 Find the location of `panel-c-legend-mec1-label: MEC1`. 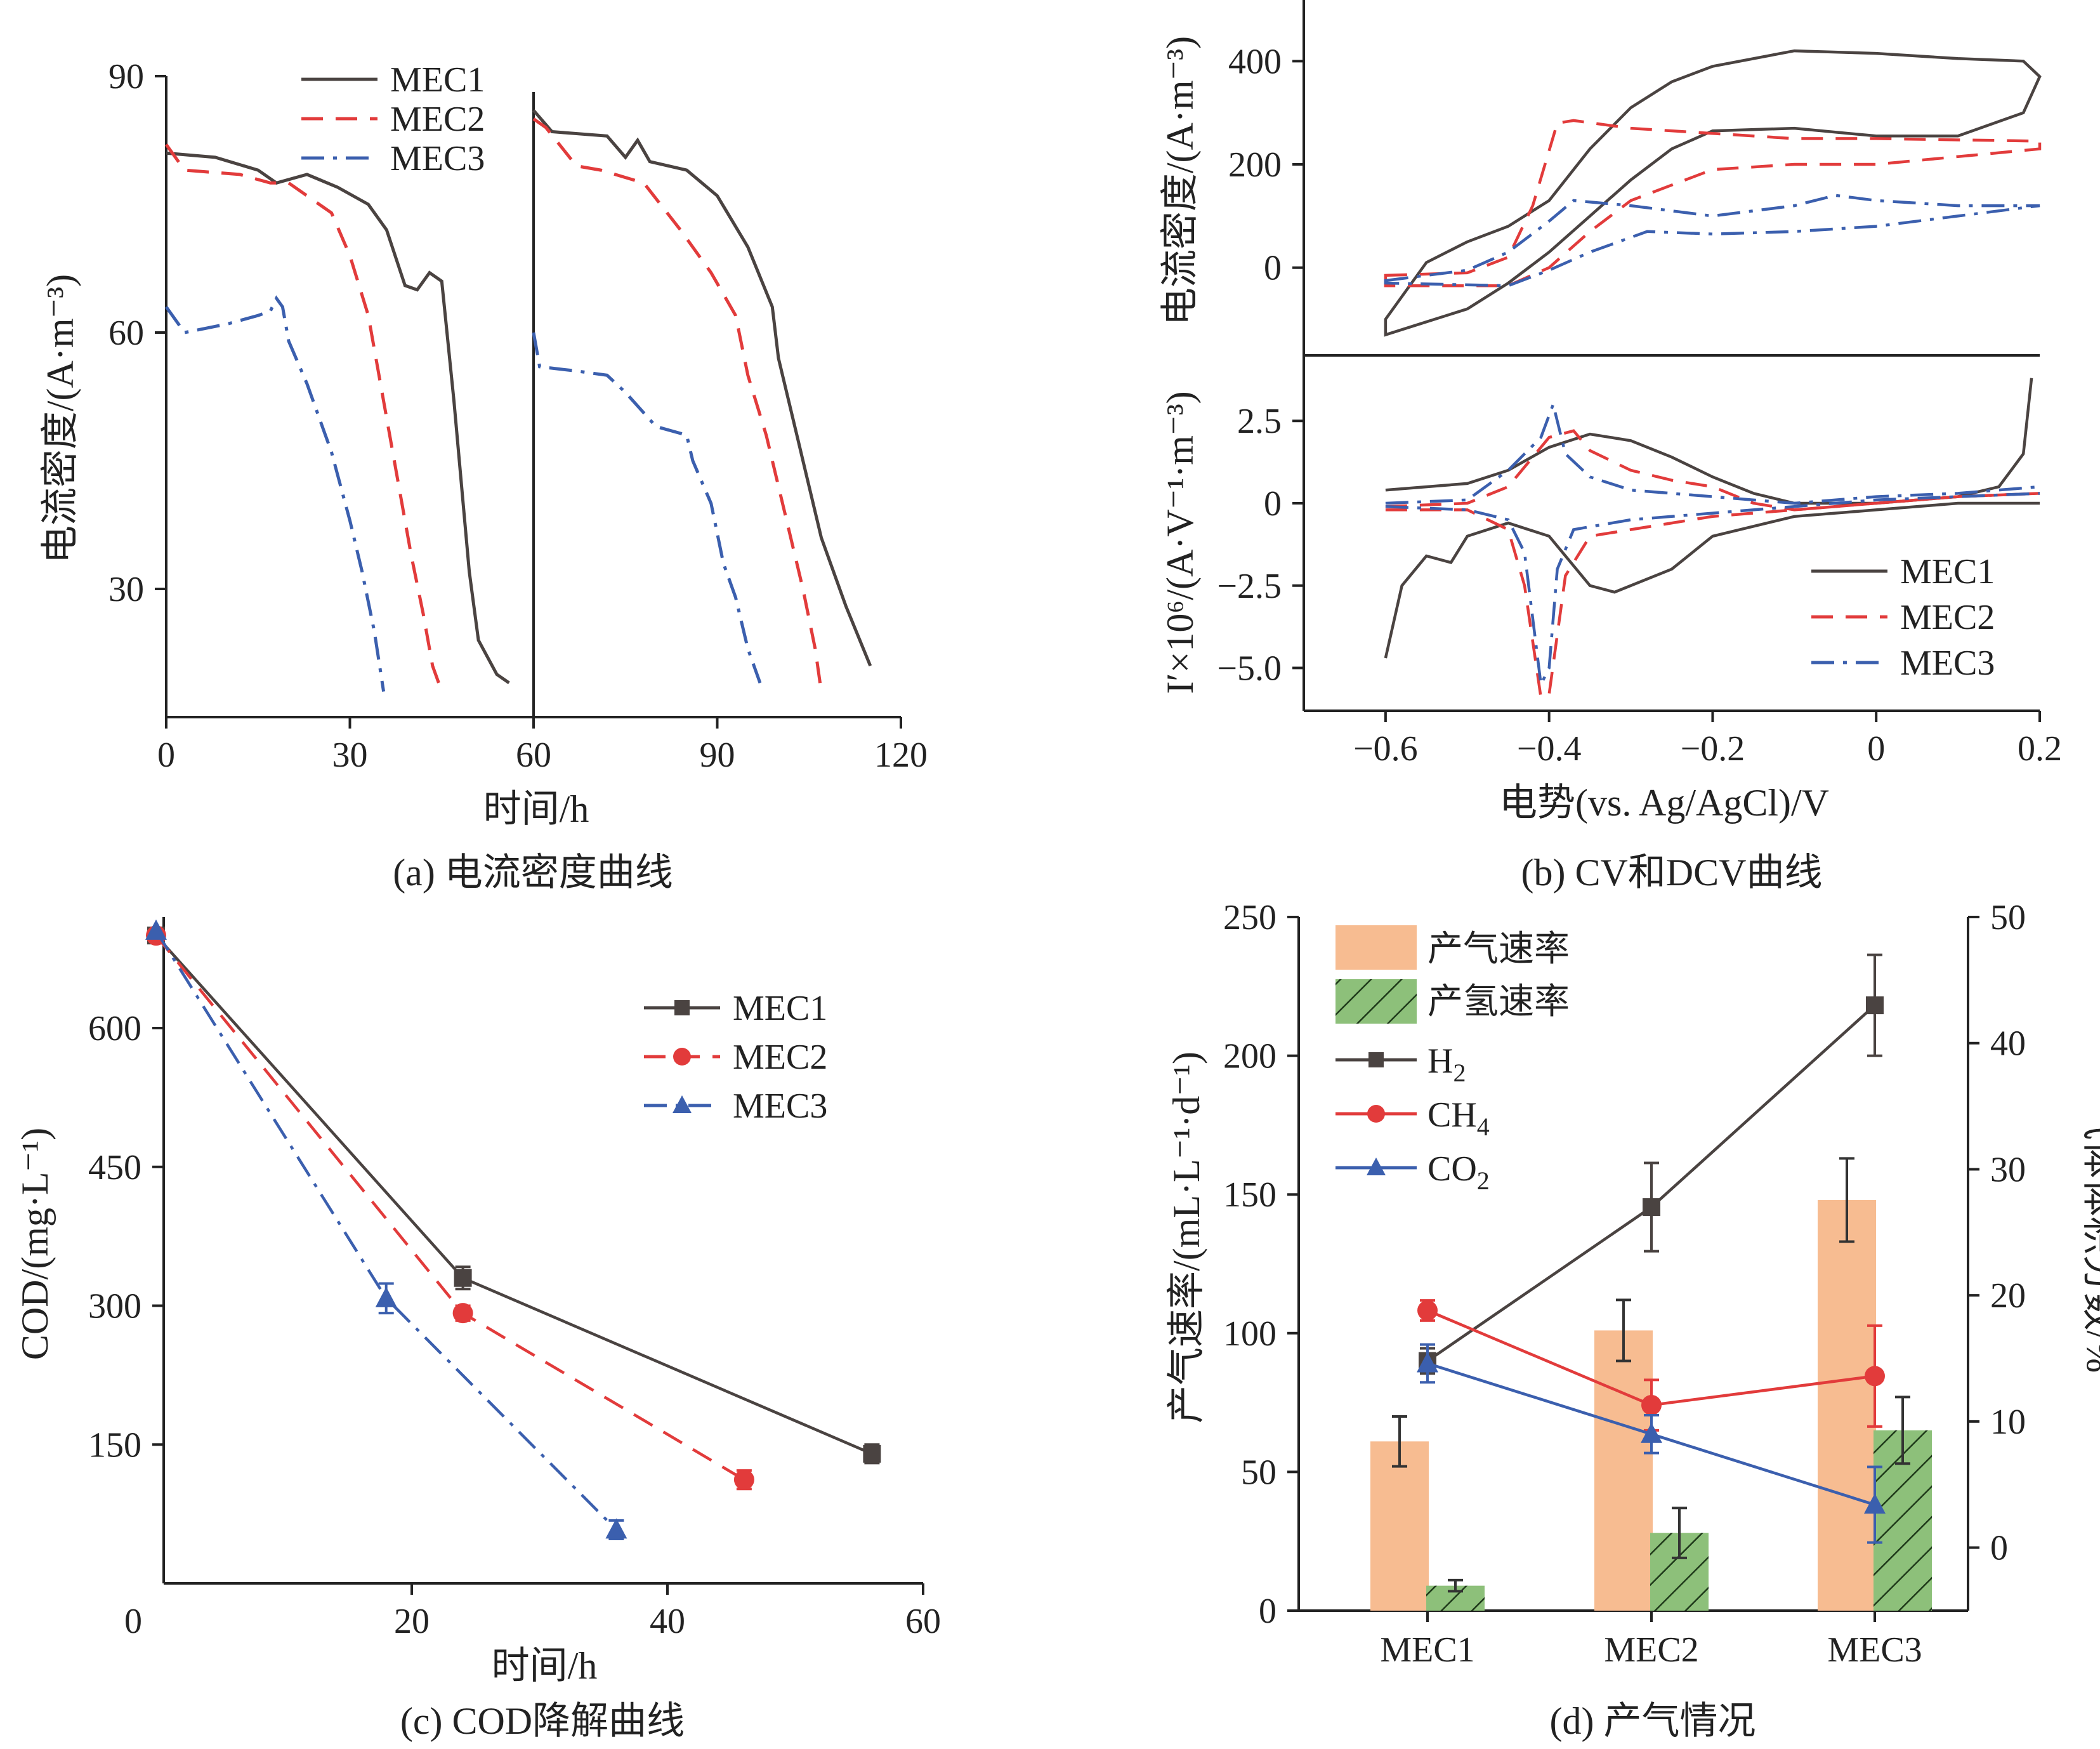

panel-c-legend-mec1-label: MEC1 is located at coordinates (780, 1008).